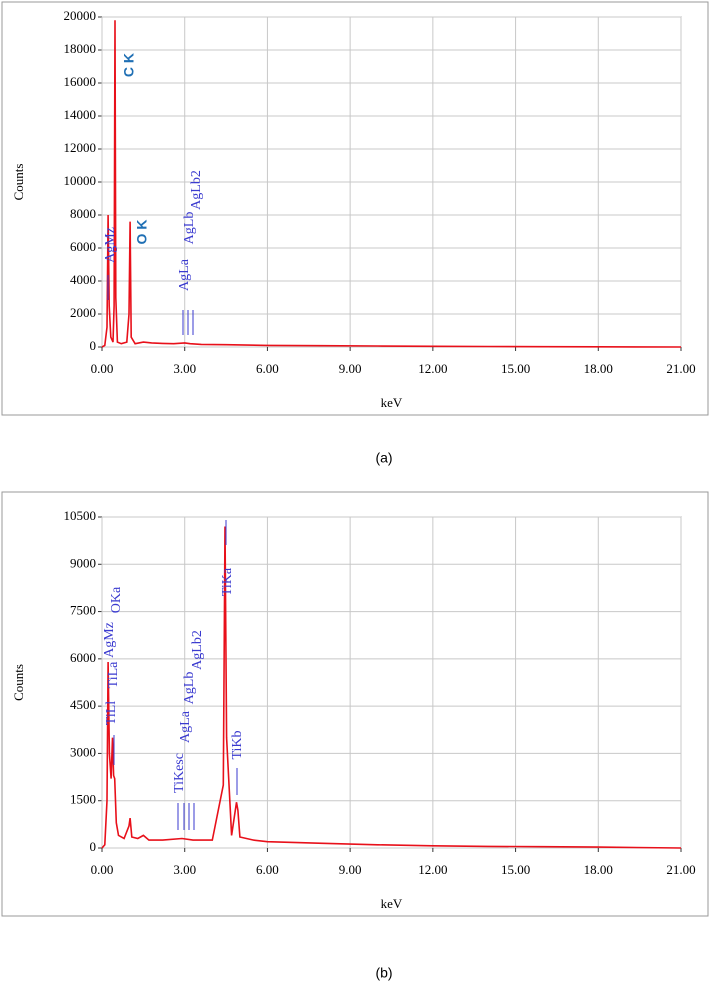 Image resolution: width=711 pixels, height=987 pixels. What do you see at coordinates (383, 973) in the screenshot?
I see `caption: (b)` at bounding box center [383, 973].